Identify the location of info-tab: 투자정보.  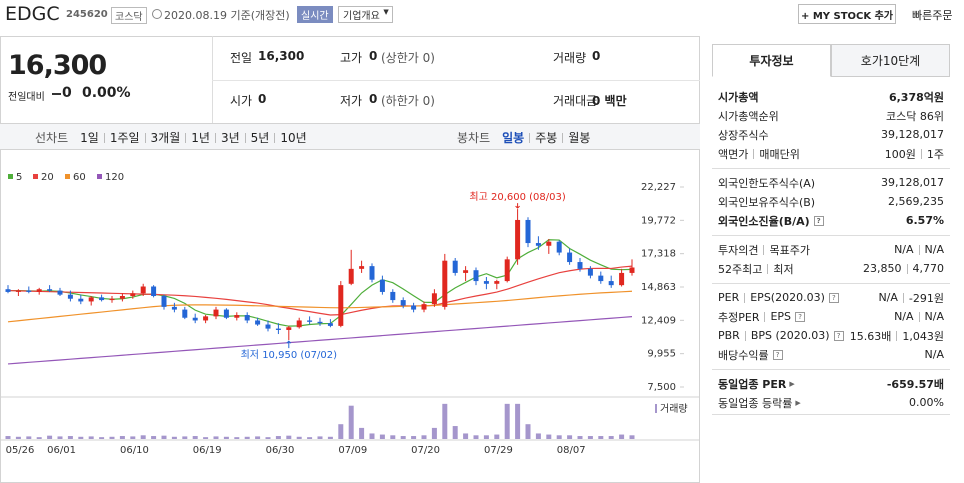
(771, 60).